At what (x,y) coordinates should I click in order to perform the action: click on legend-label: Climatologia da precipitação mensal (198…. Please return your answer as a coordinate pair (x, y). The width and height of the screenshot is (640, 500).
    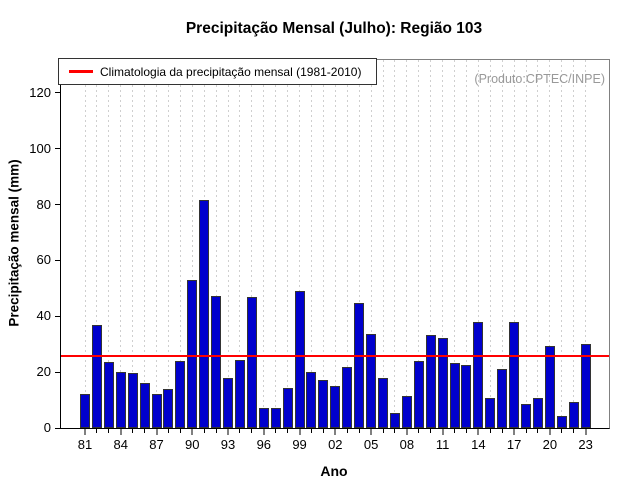
    Looking at the image, I should click on (231, 71).